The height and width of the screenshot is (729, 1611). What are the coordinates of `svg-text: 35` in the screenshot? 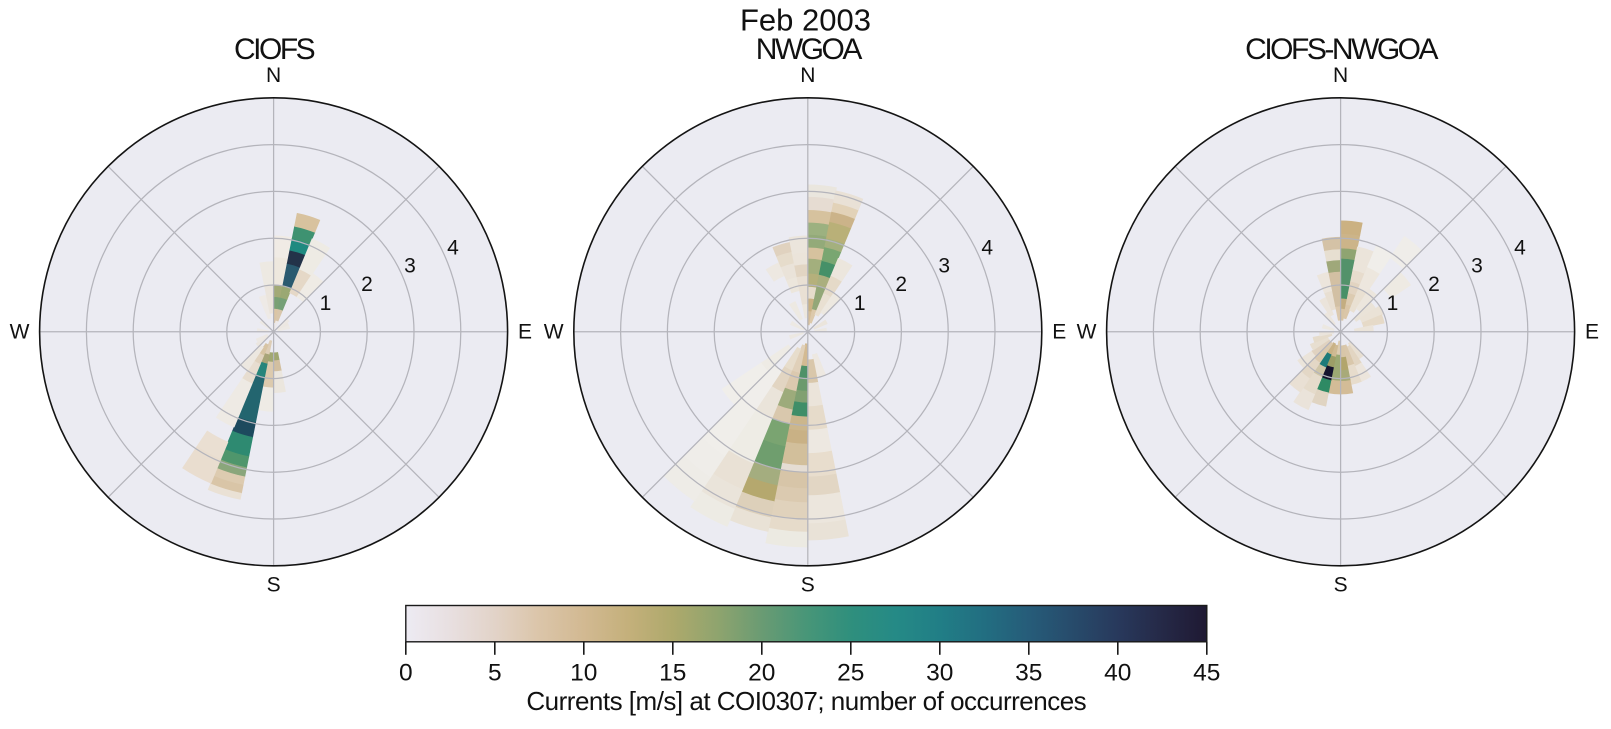 It's located at (1028, 673).